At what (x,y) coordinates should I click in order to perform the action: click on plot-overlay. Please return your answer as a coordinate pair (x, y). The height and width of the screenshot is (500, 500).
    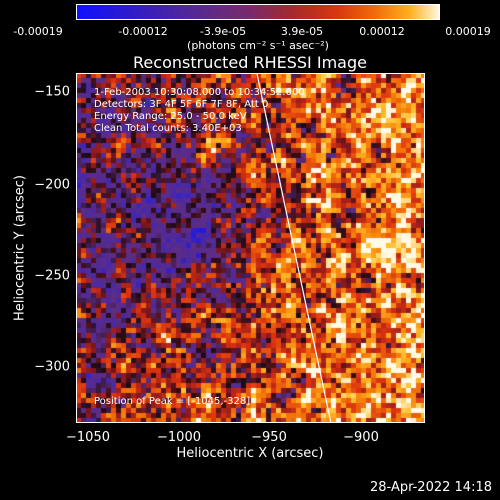
    Looking at the image, I should click on (294, 248).